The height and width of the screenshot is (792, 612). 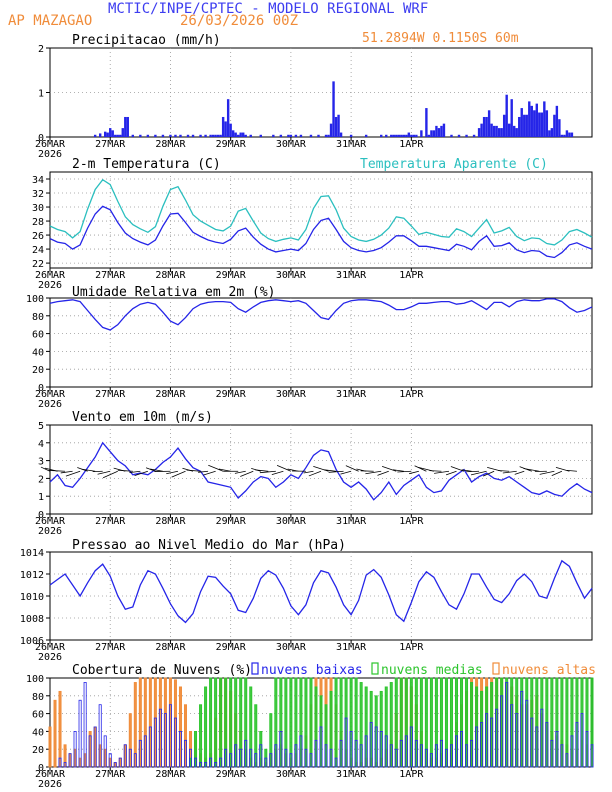 What do you see at coordinates (142, 417) in the screenshot?
I see `wind-title: Vento em 10m (m/s)` at bounding box center [142, 417].